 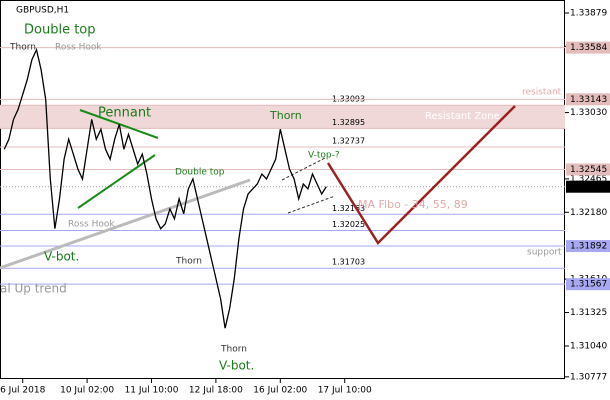 I want to click on level-label: 1.31567, so click(x=588, y=285).